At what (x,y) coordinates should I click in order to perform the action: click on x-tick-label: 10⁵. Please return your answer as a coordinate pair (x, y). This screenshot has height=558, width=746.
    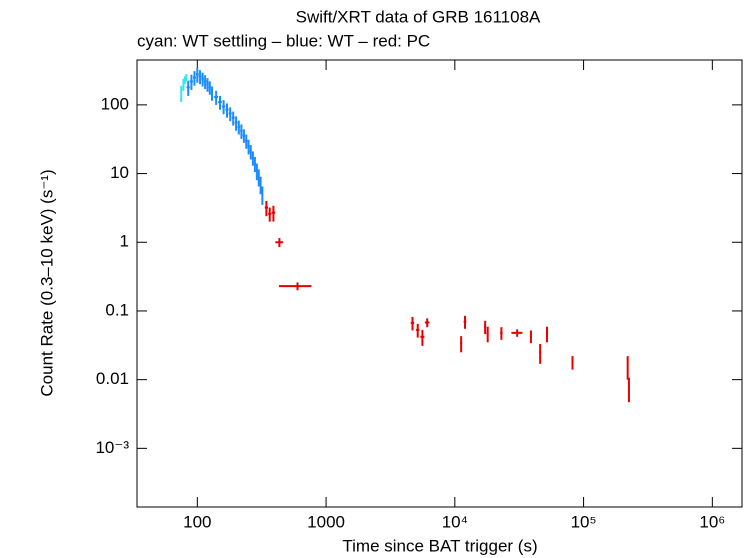
    Looking at the image, I should click on (584, 521).